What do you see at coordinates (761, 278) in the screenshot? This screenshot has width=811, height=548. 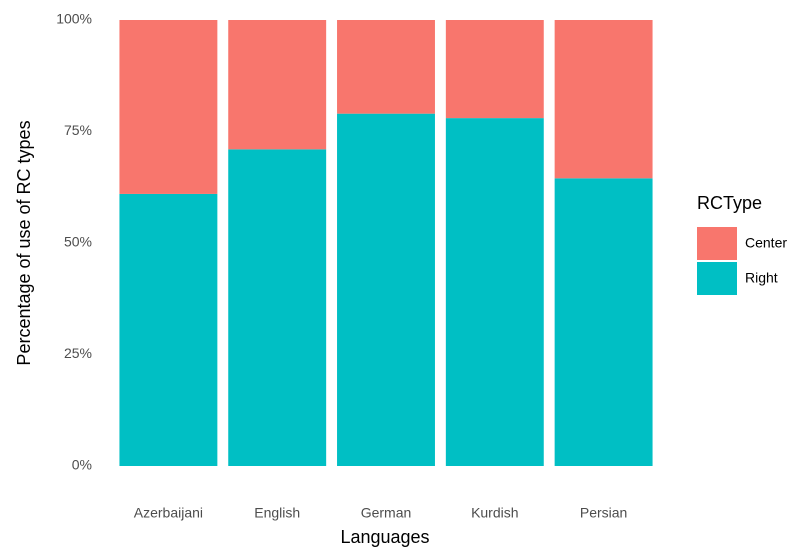 I see `legend-label: Right` at bounding box center [761, 278].